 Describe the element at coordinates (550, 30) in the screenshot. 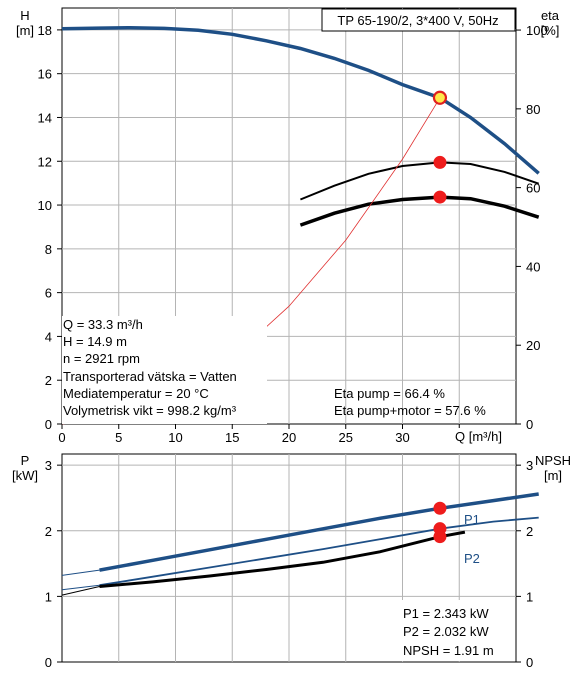

I see `y2-axis-unit-eta: [%]` at that location.